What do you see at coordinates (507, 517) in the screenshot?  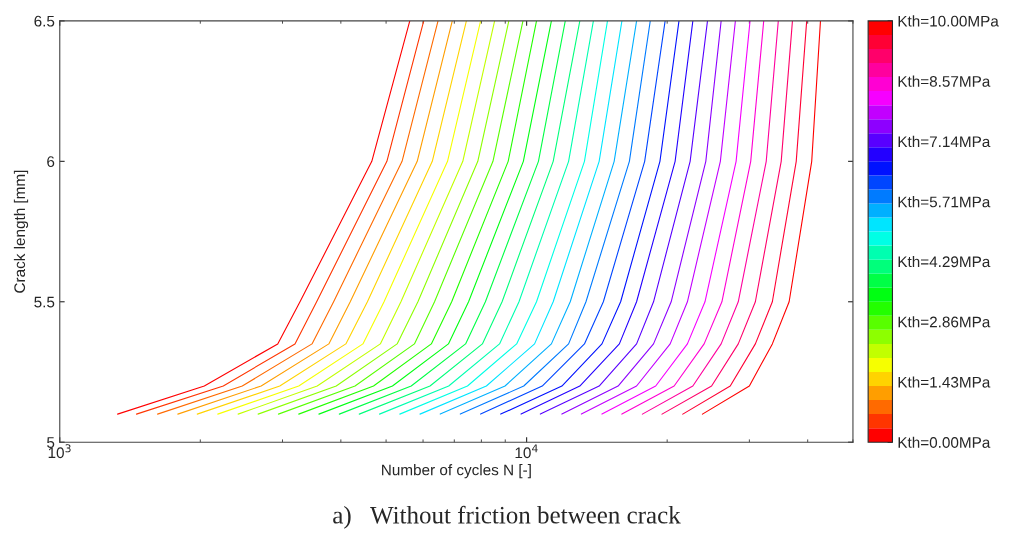 I see `text: a) Without friction between crack` at bounding box center [507, 517].